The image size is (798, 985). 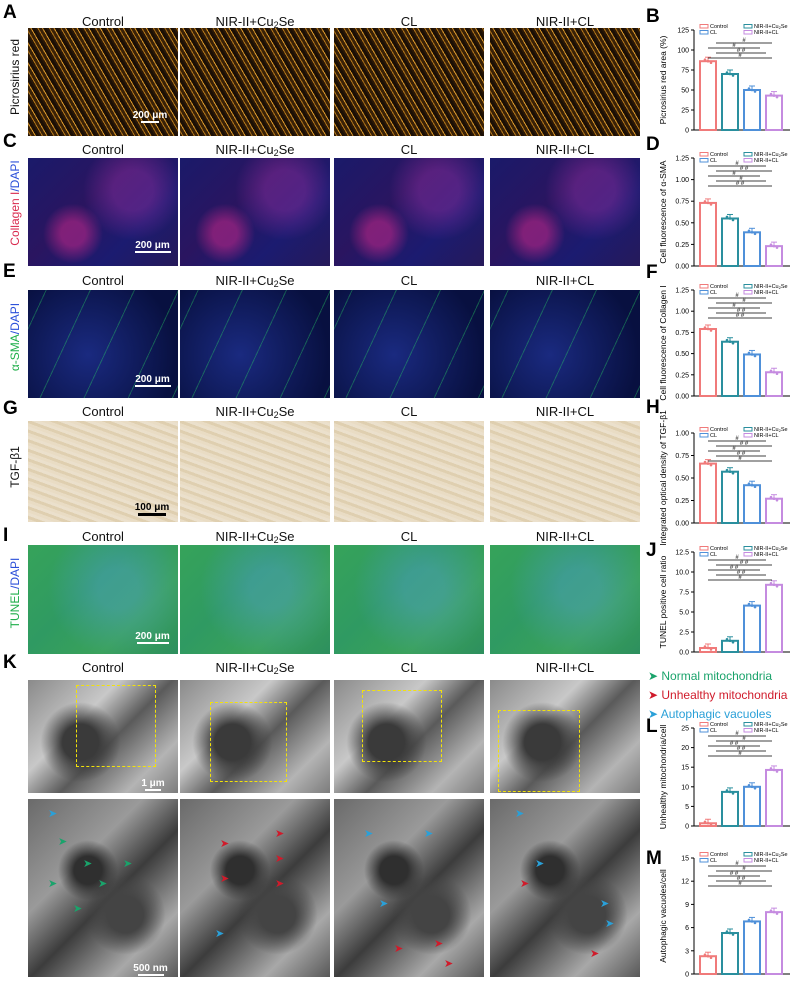 What do you see at coordinates (771, 287) in the screenshot?
I see `legend-label: NIR-II+Cu2Se` at bounding box center [771, 287].